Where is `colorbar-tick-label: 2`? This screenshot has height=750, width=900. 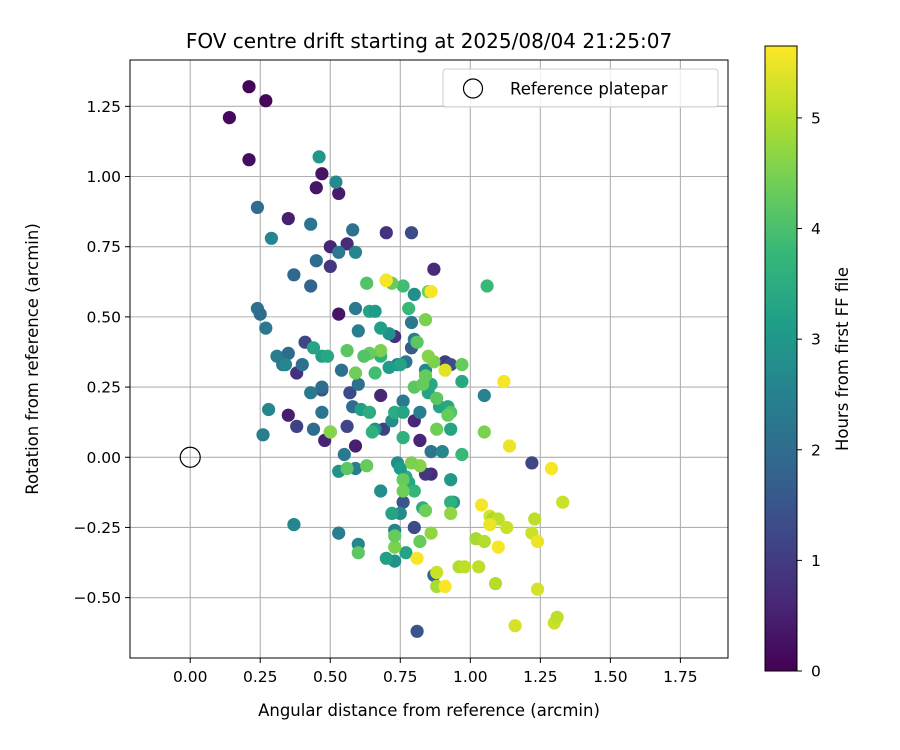
colorbar-tick-label: 2 is located at coordinates (816, 450).